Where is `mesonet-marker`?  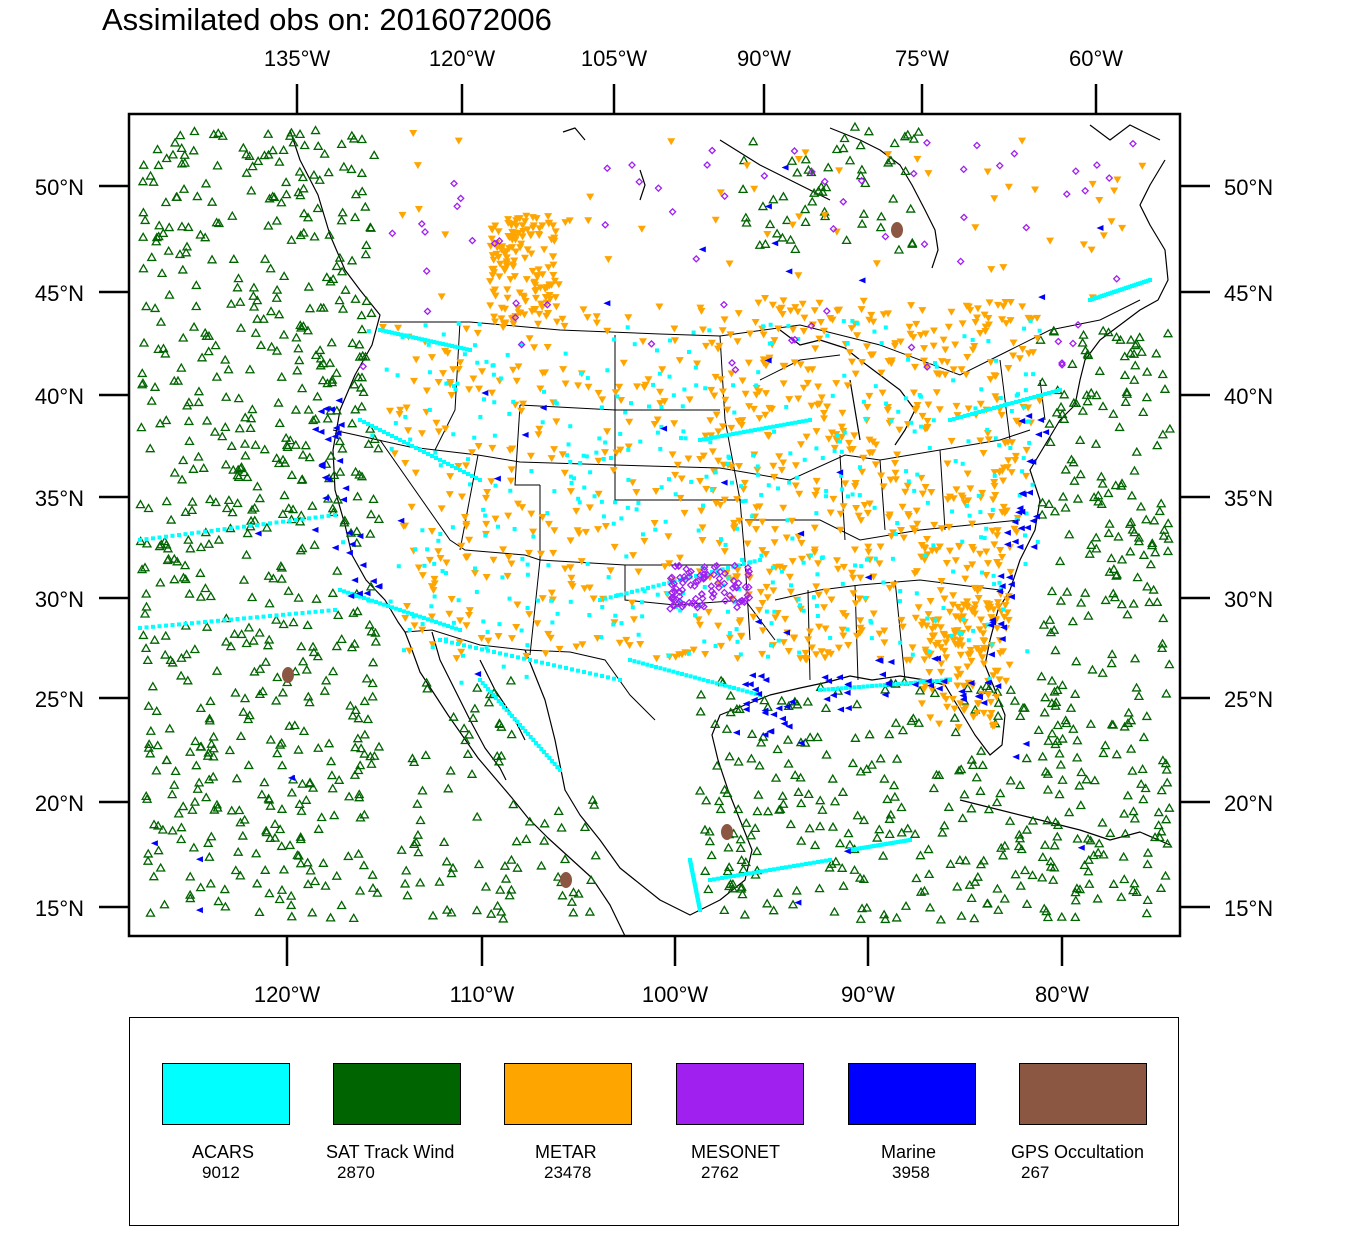
mesonet-marker is located at coordinates (724, 304).